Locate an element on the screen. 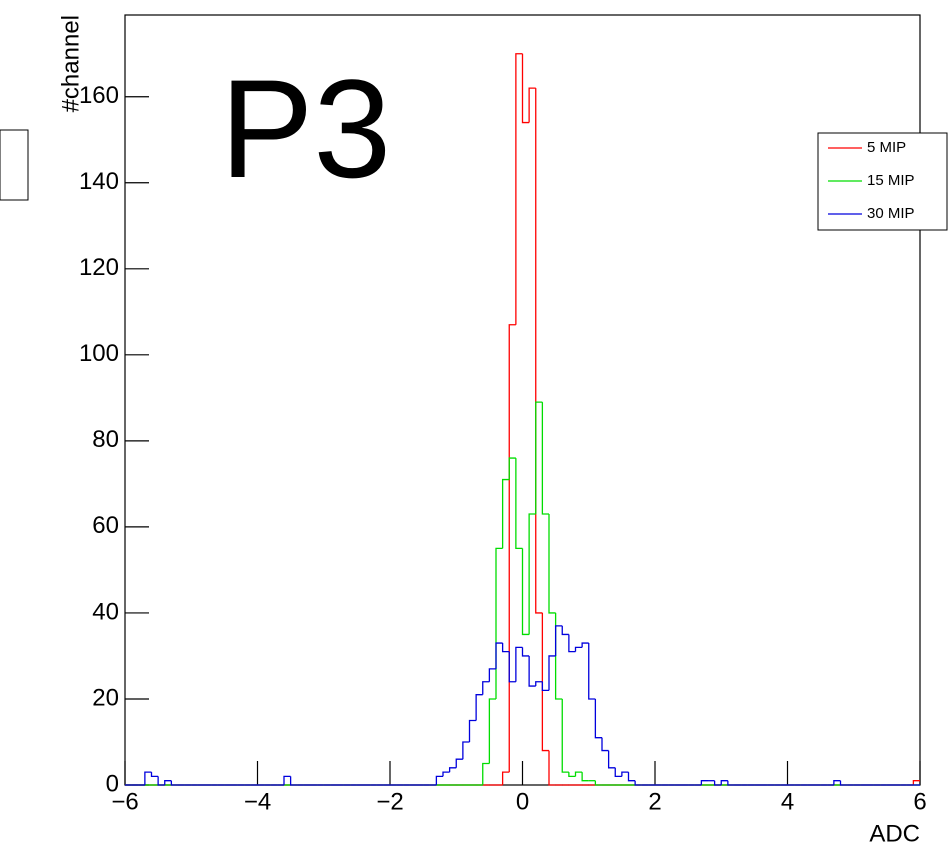  x-axis-label: ADC is located at coordinates (894, 833).